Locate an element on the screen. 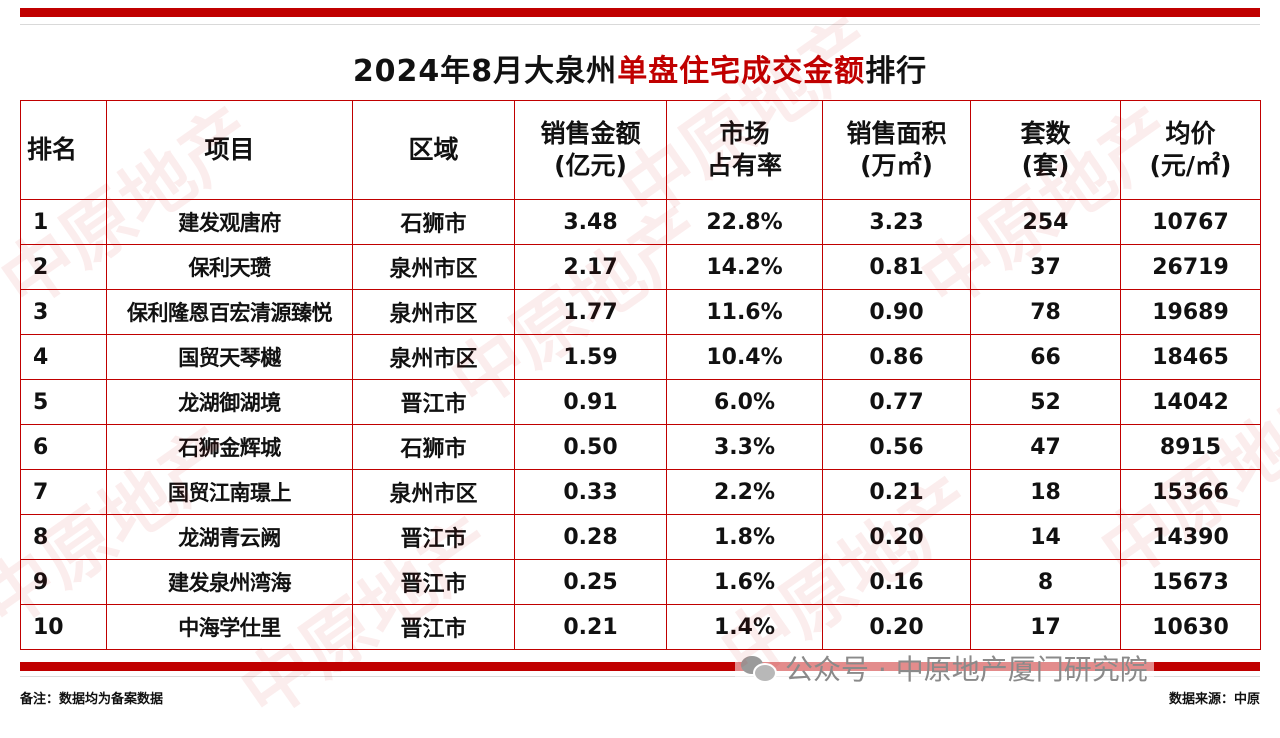  header-amount-line2: (亿元) is located at coordinates (590, 165).